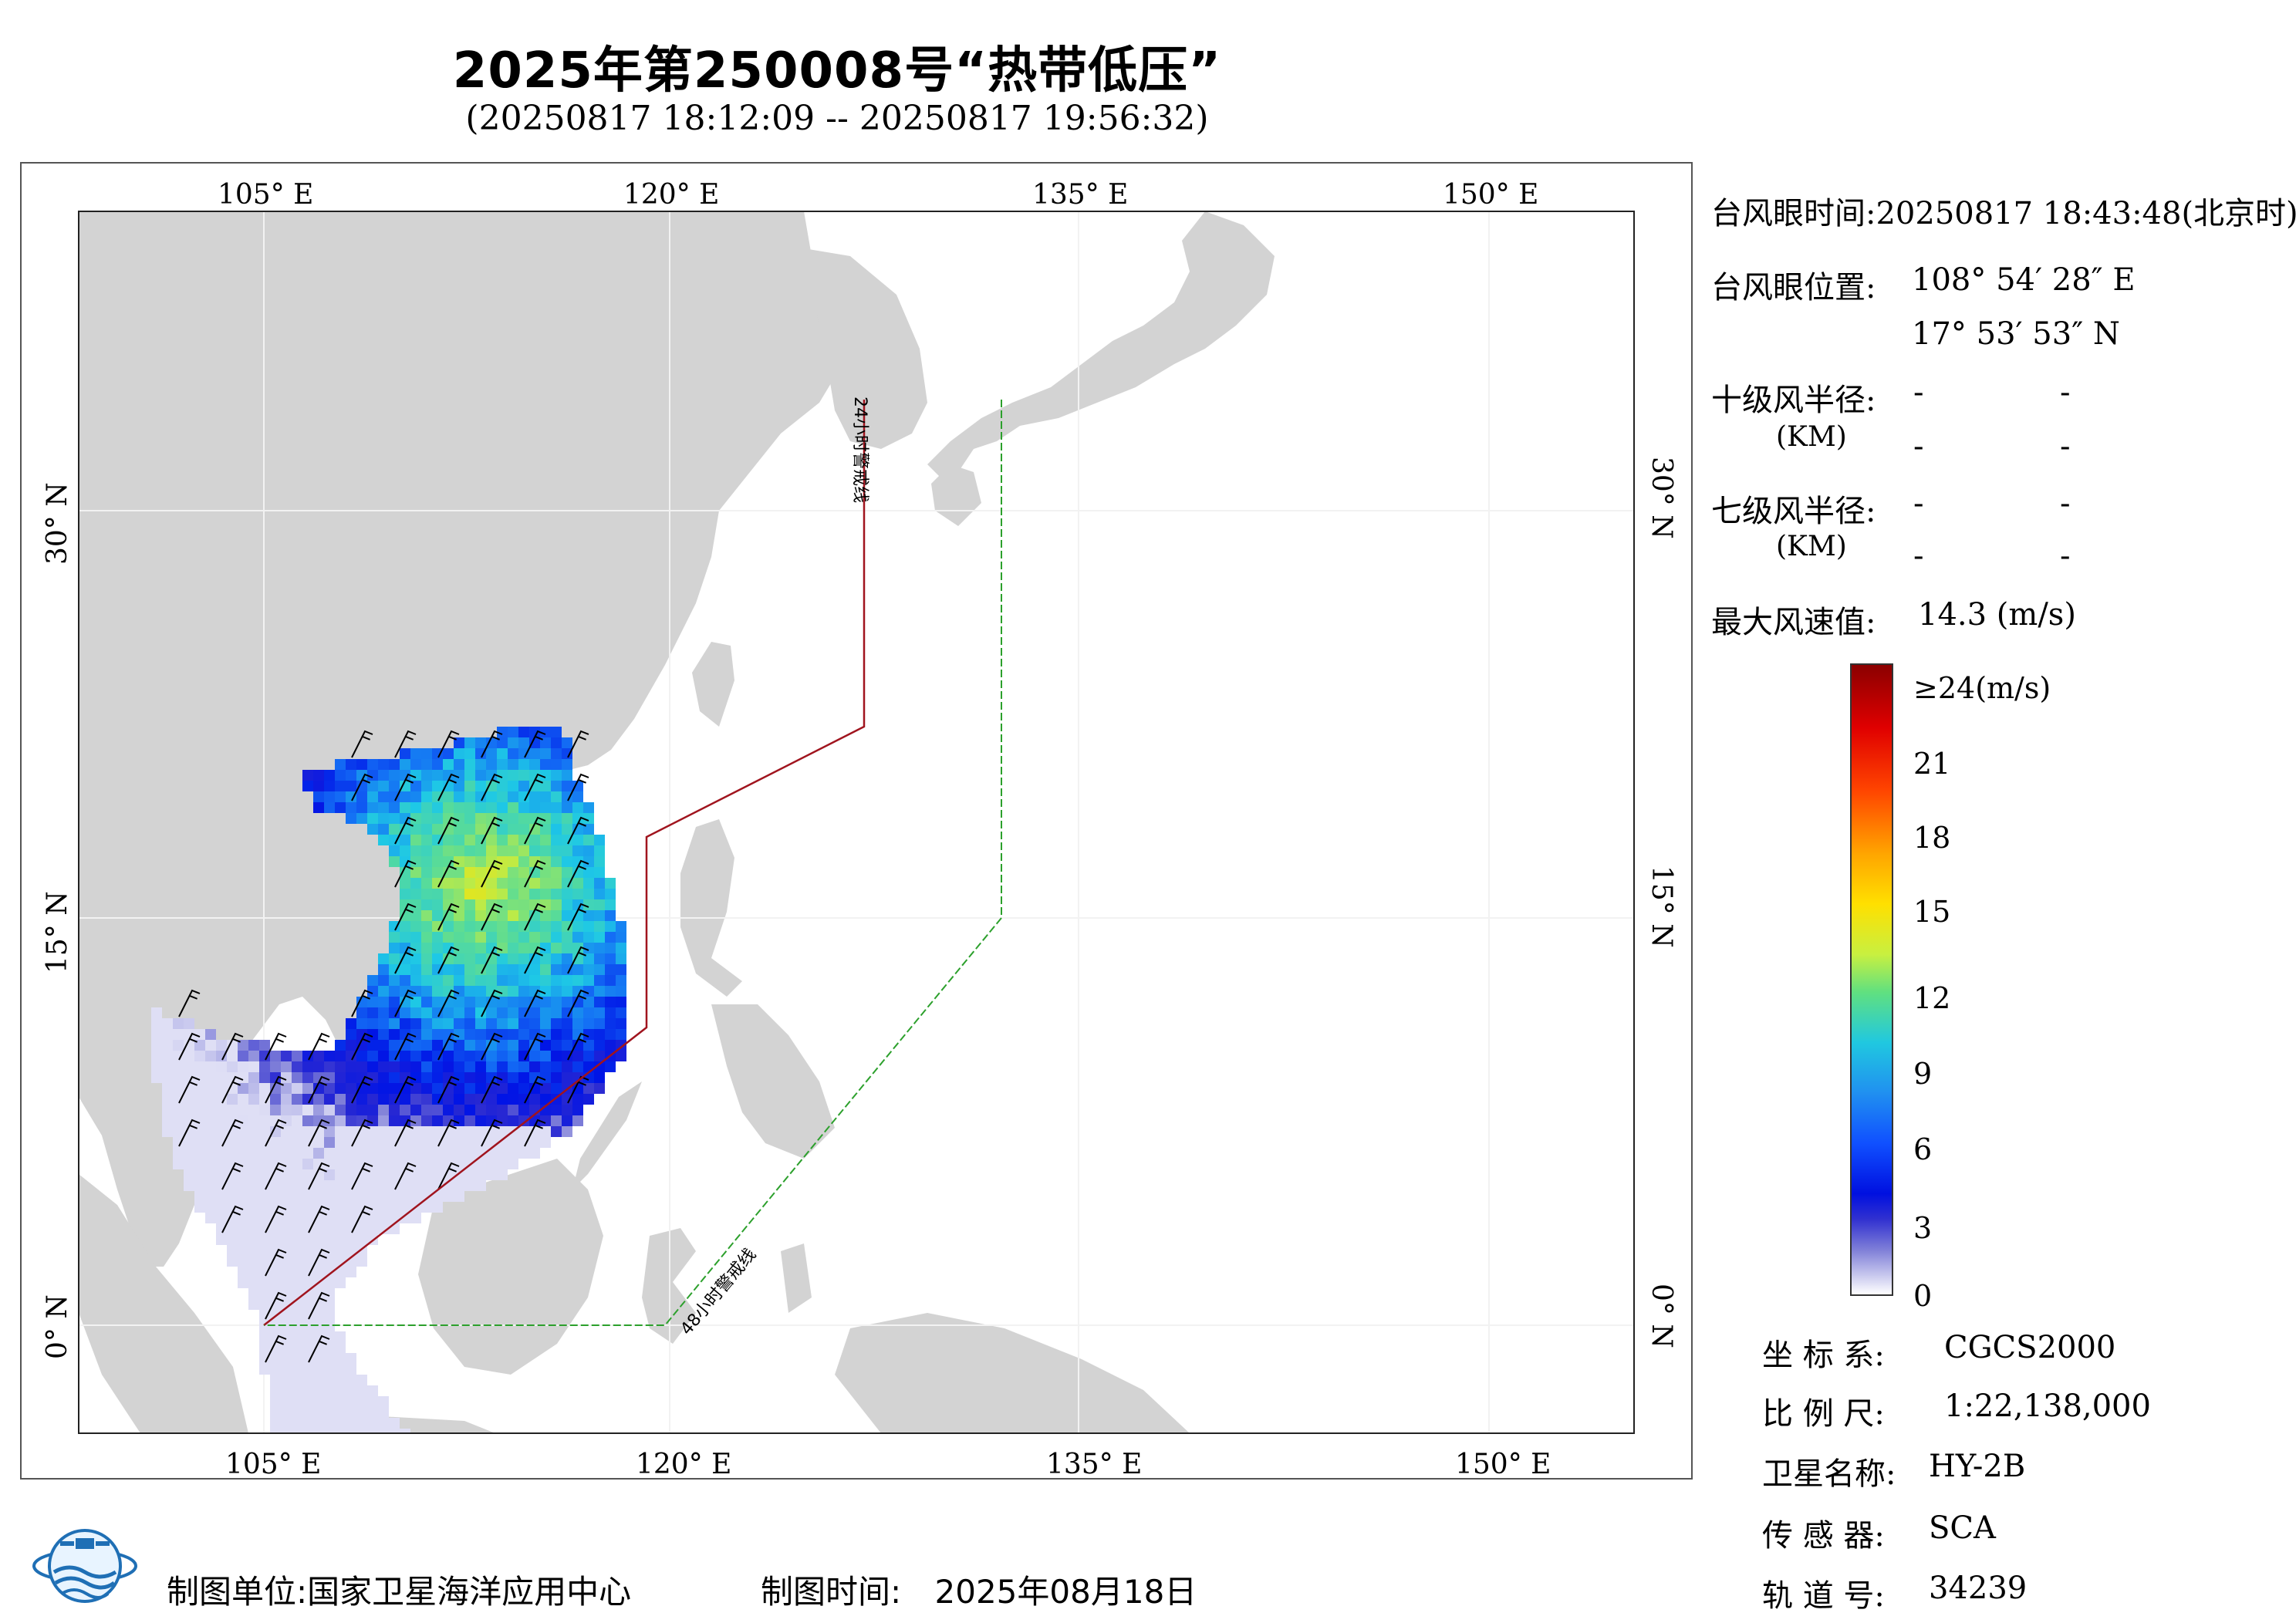 The width and height of the screenshot is (2296, 1623). What do you see at coordinates (888, 1463) in the screenshot?
I see `lon-labels-bottom: 105° E 120° E 135° E 150° E` at bounding box center [888, 1463].